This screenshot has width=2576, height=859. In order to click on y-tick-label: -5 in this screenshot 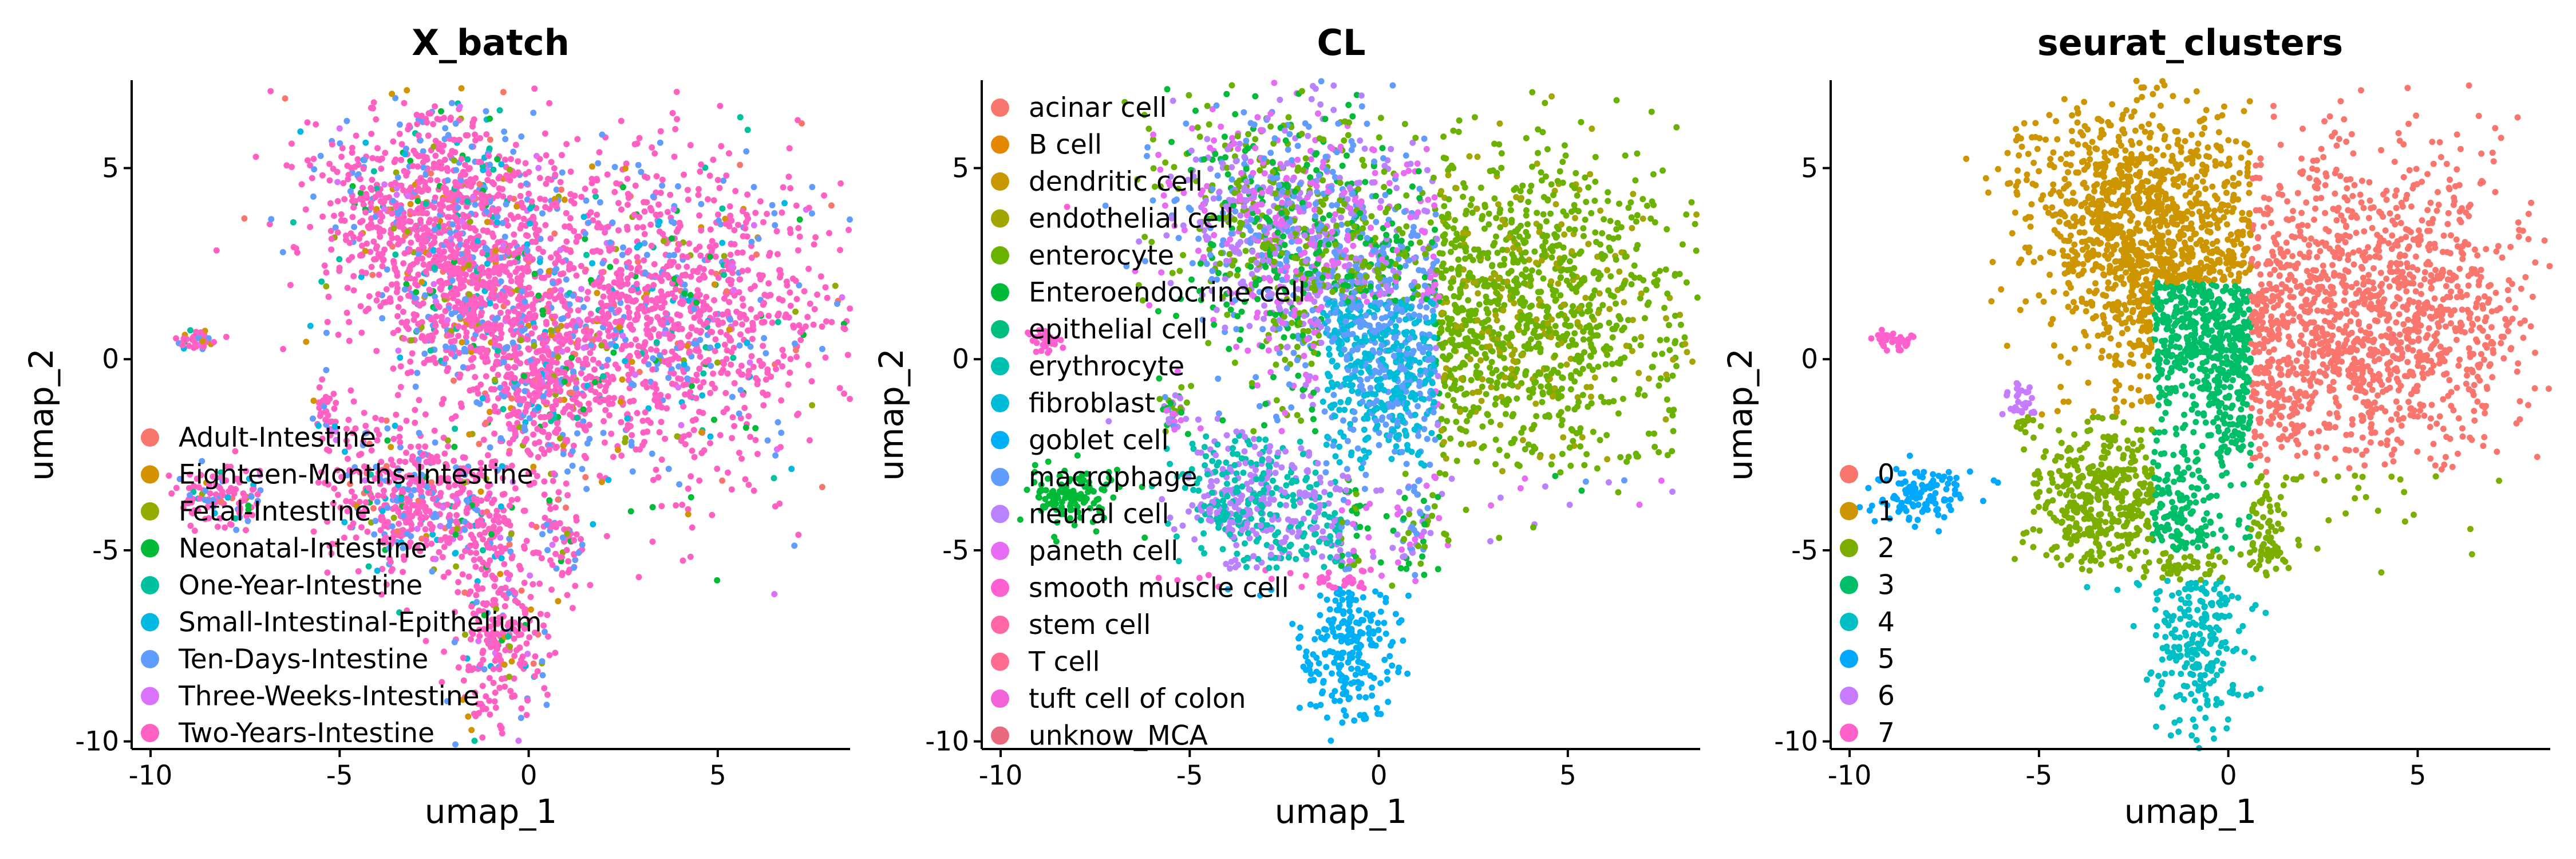, I will do `click(105, 550)`.